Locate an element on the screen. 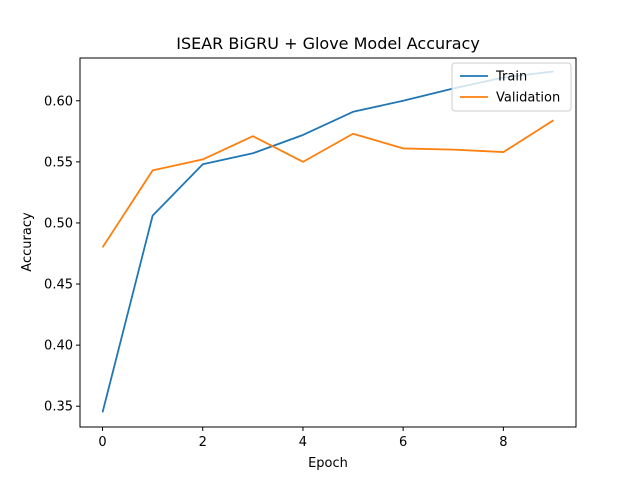  y-tick-label: 0.35 is located at coordinates (58, 407).